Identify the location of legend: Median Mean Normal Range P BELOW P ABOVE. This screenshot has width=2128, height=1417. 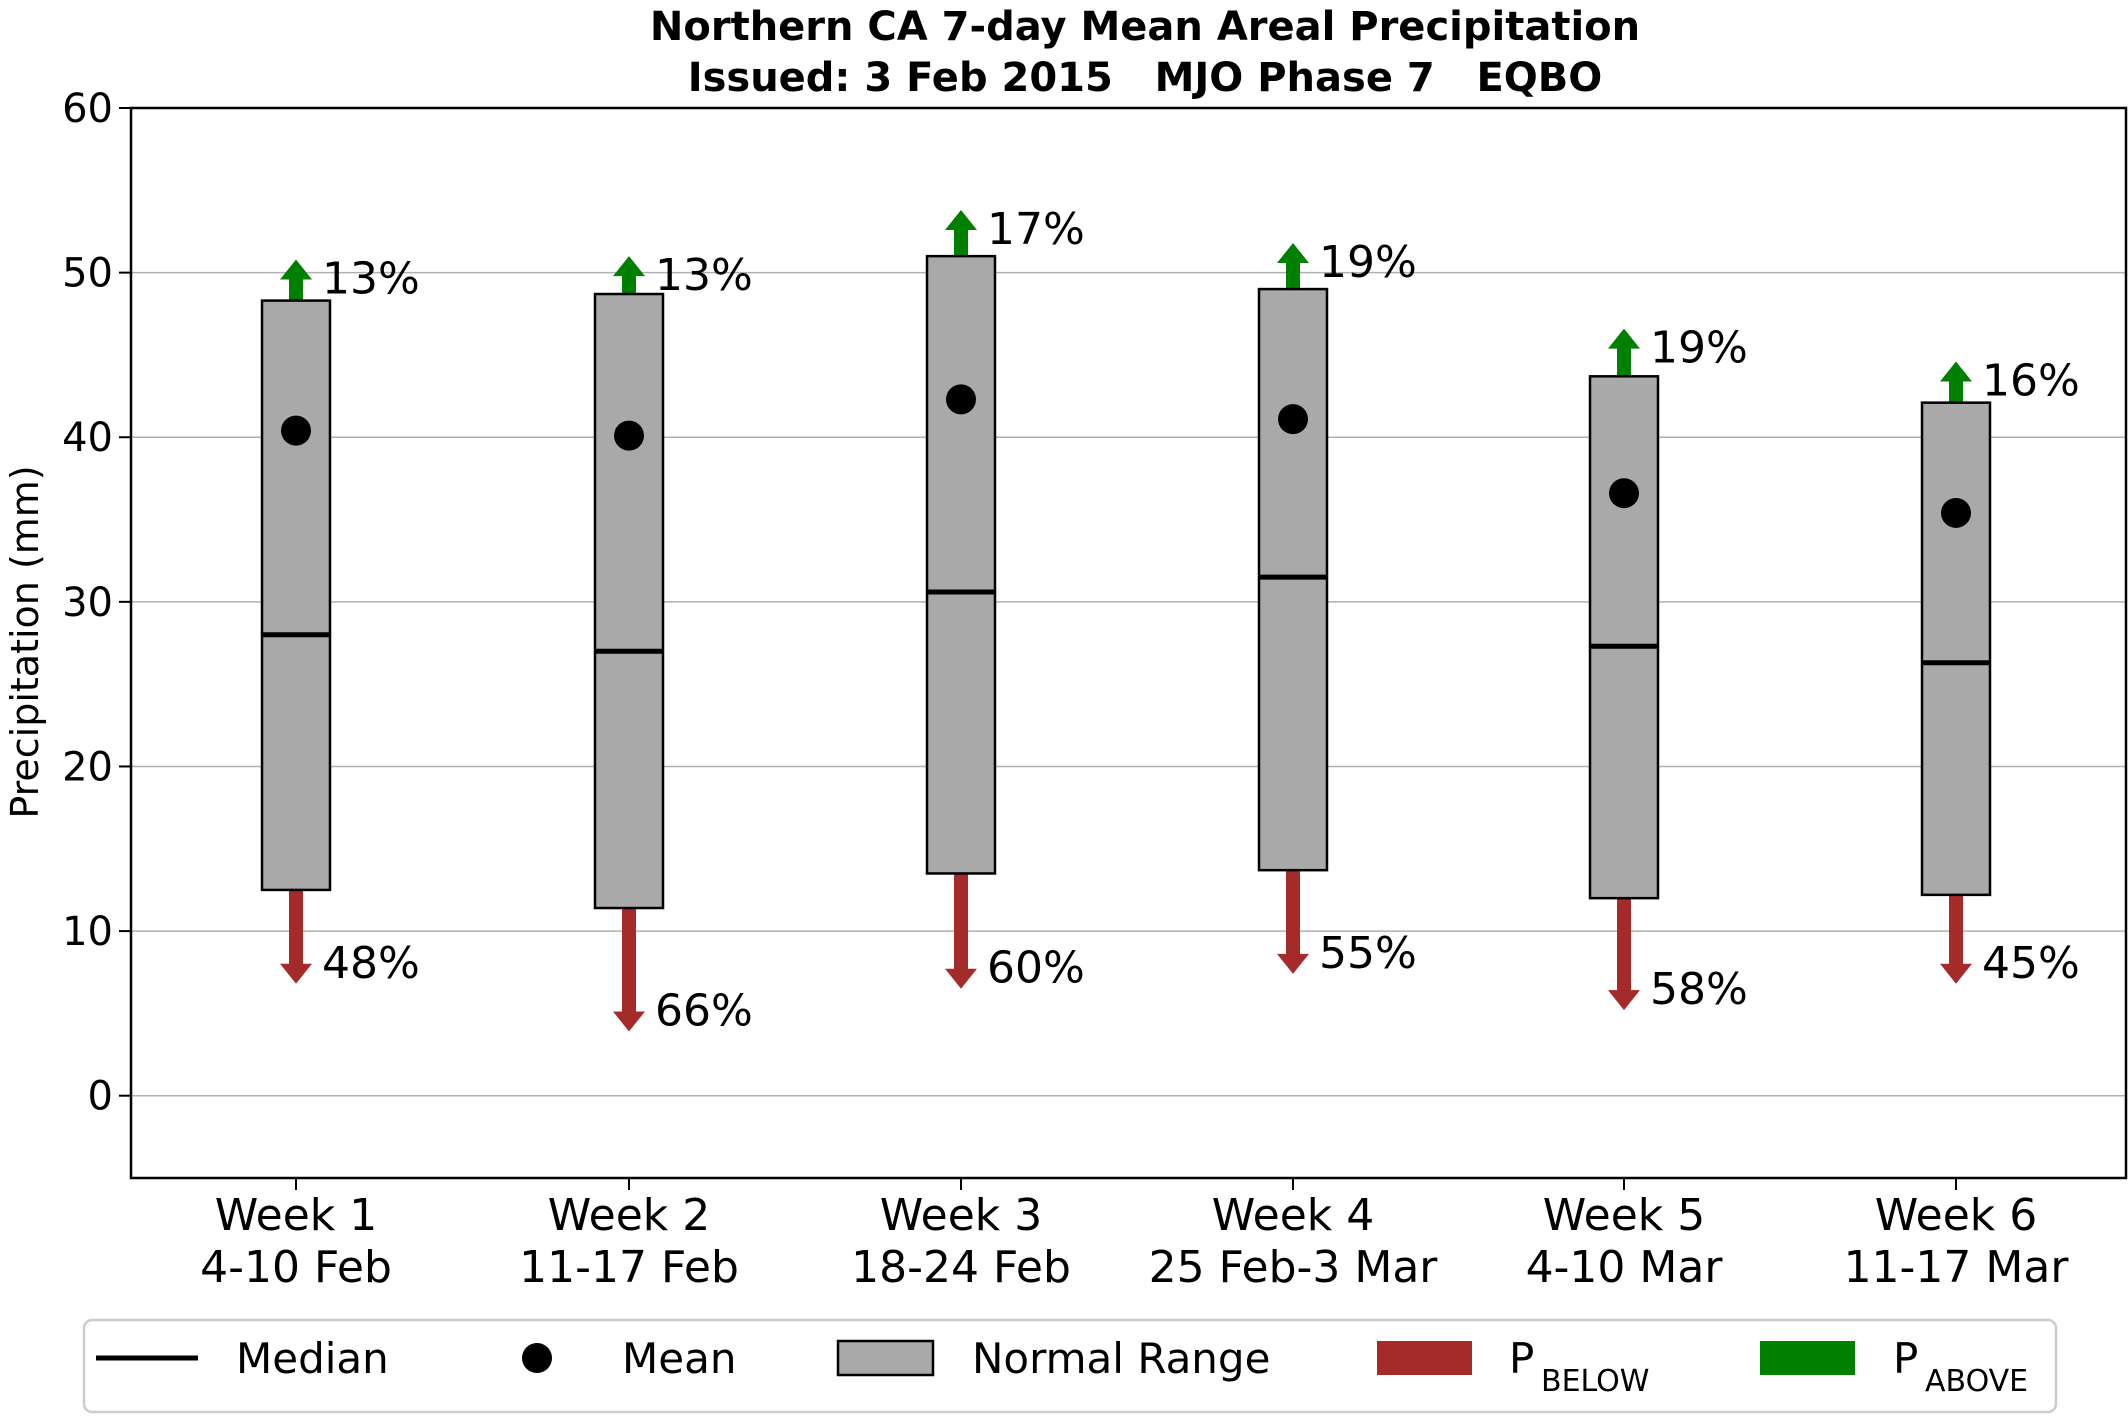
(1070, 1366).